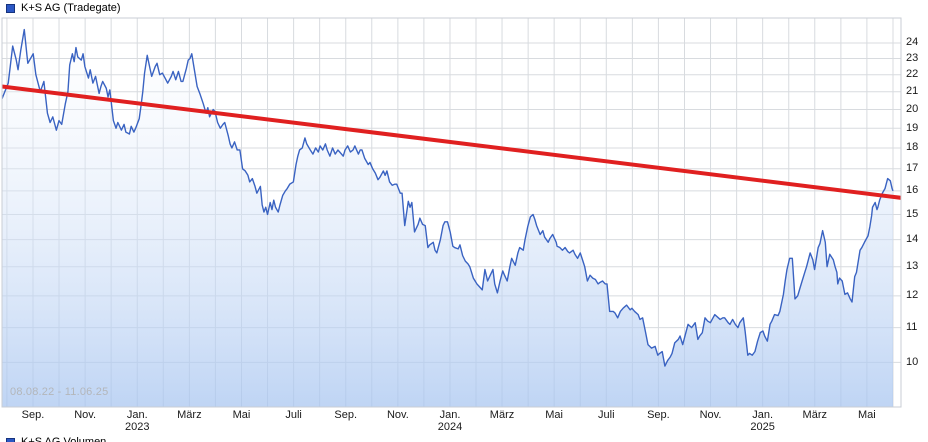 This screenshot has height=442, width=928. I want to click on y-tick-label: 15, so click(912, 213).